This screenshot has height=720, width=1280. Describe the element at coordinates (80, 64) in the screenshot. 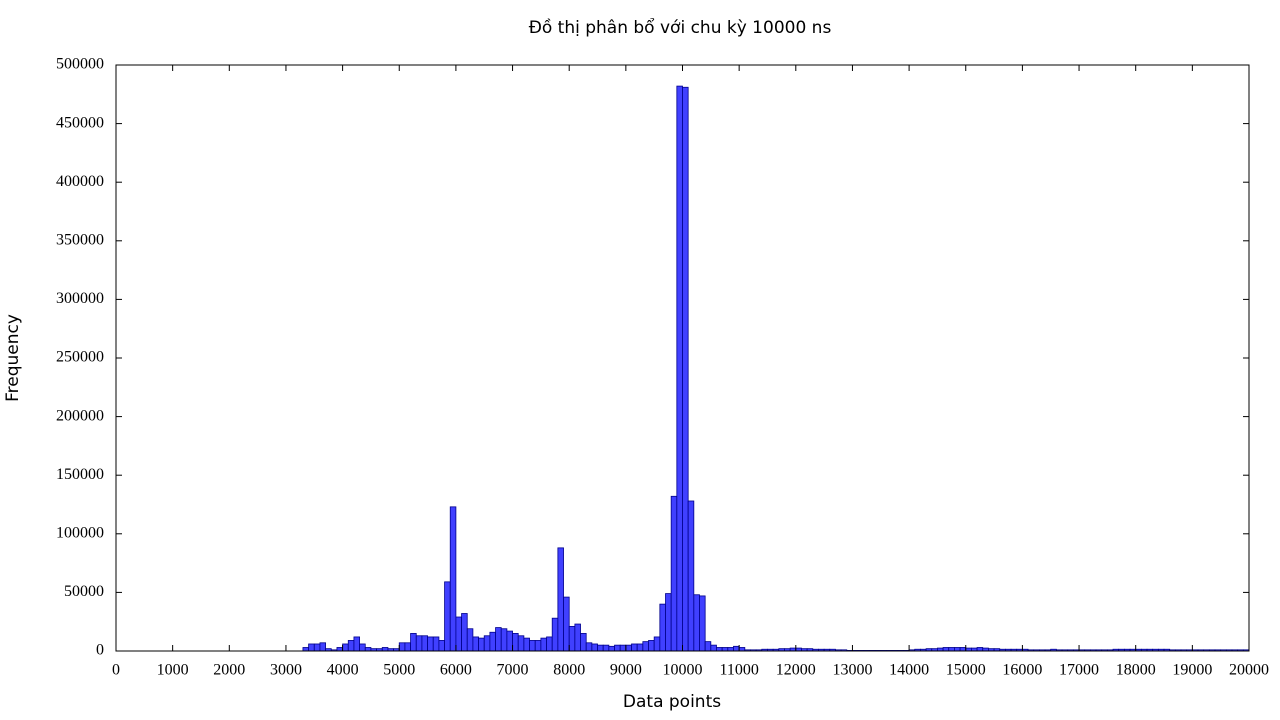

I see `y-tick-label: 500000` at that location.